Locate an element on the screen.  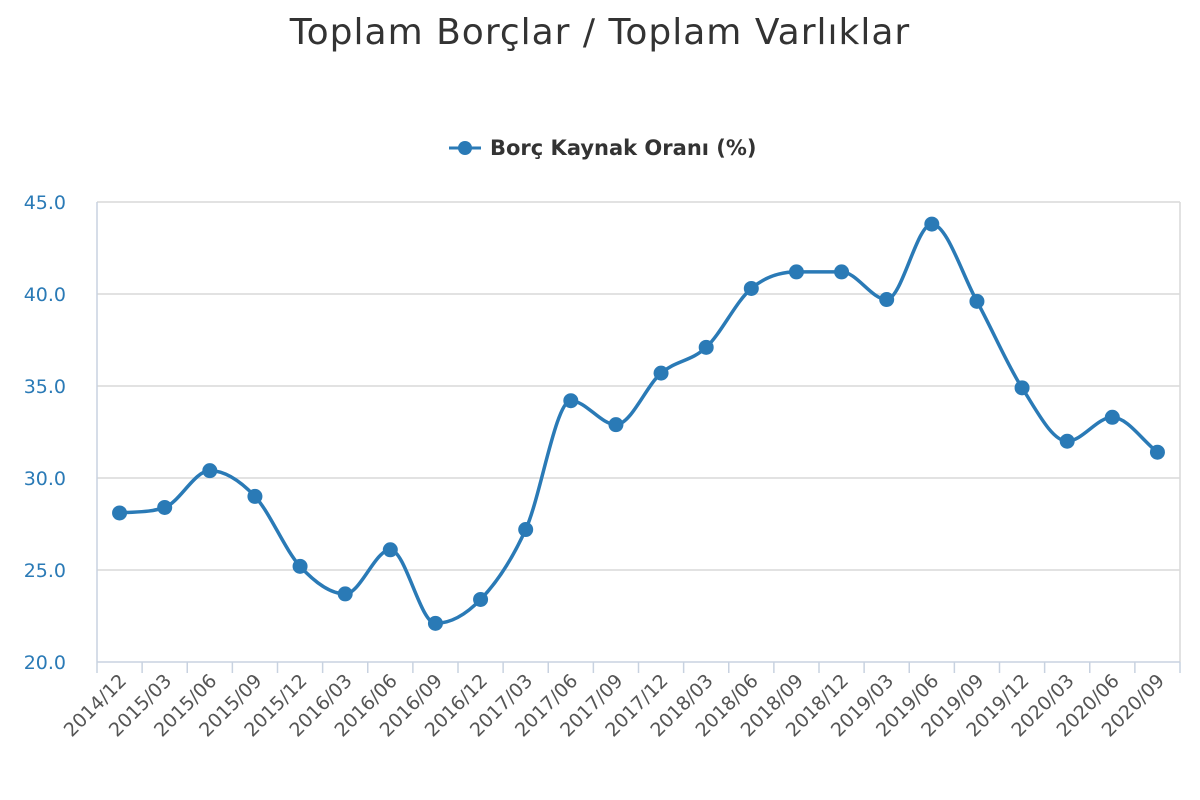
y-axis-ticks: 20.0 25.0 30.0 35.0 40.0 45.0 is located at coordinates (45, 433).